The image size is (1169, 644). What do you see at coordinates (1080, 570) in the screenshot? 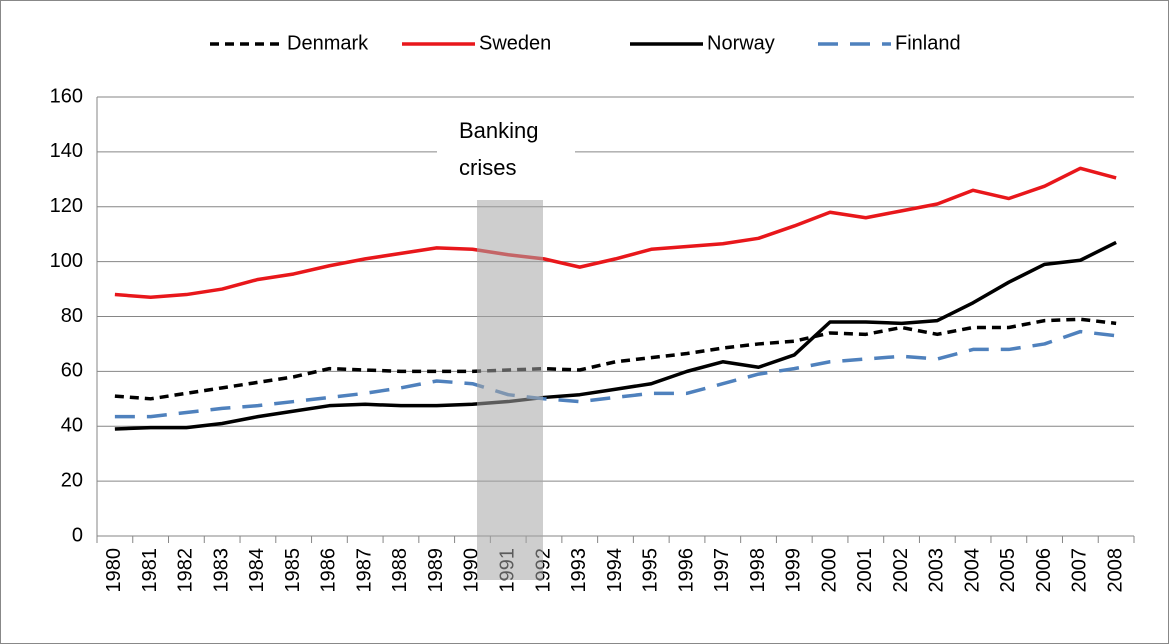
I see `x-tick-label: 2007` at bounding box center [1080, 570].